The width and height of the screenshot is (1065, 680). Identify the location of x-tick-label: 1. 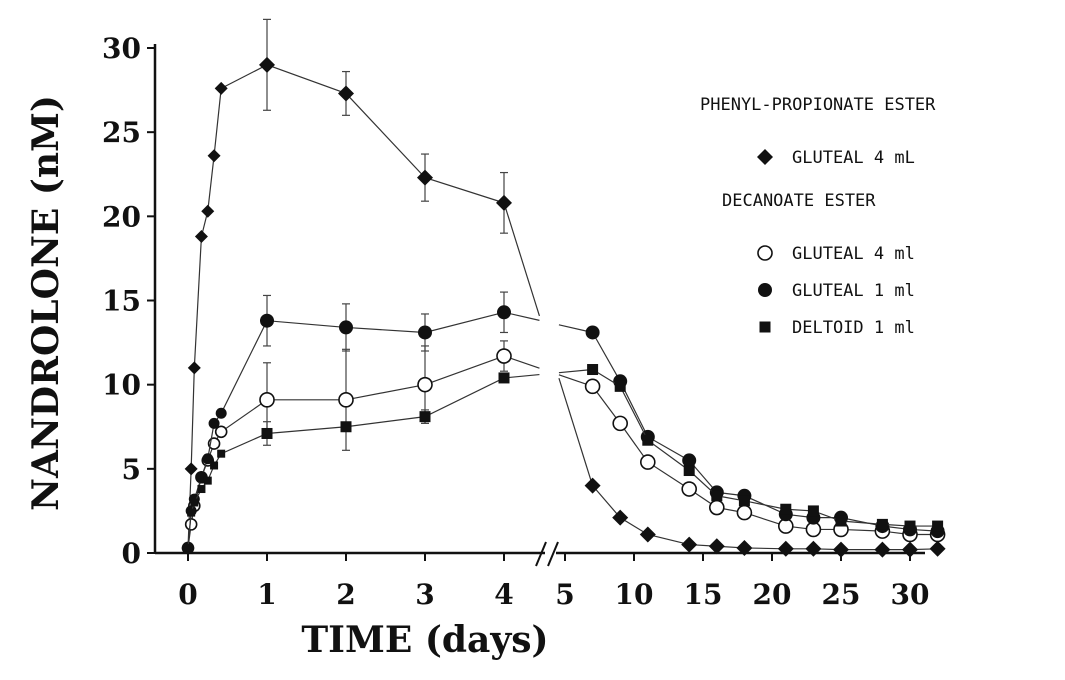
(266, 594).